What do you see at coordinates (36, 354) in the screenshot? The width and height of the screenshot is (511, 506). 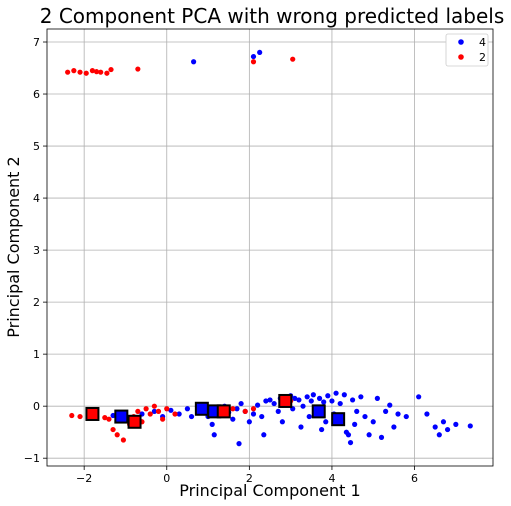 I see `y-tick-label: 1` at bounding box center [36, 354].